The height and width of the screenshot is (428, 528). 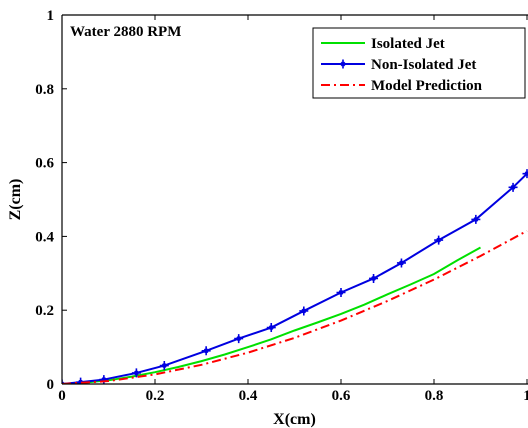 I want to click on y-tick-label: 1, so click(x=51, y=16).